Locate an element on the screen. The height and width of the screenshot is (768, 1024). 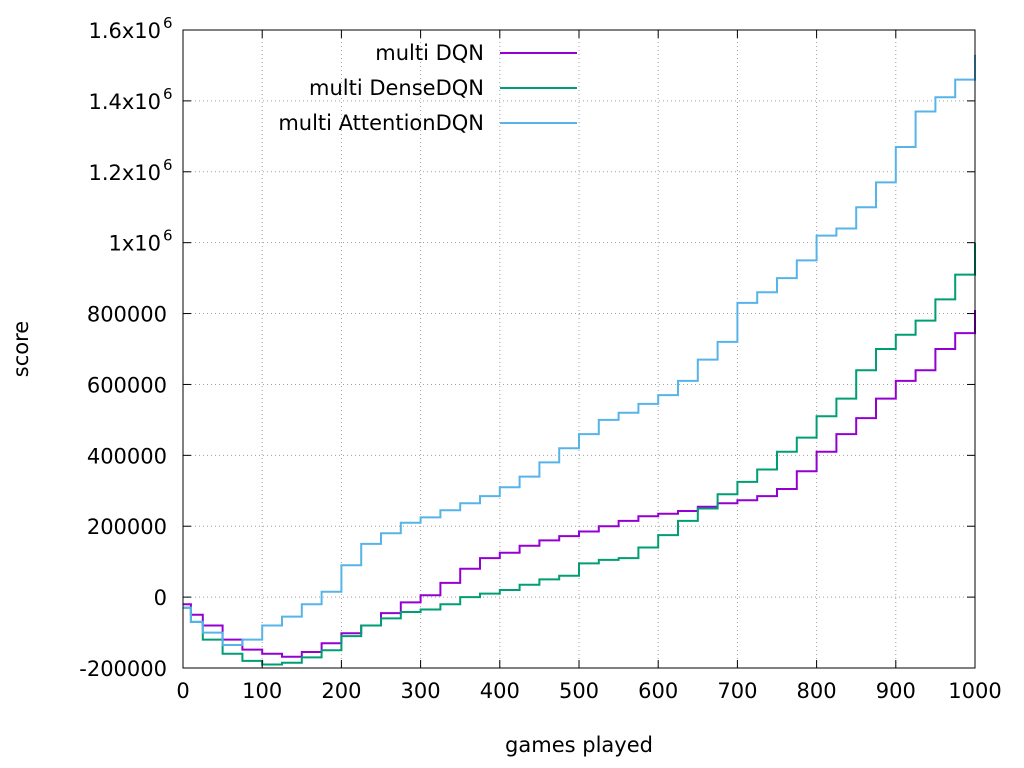
x-tick-label: 100 is located at coordinates (262, 691).